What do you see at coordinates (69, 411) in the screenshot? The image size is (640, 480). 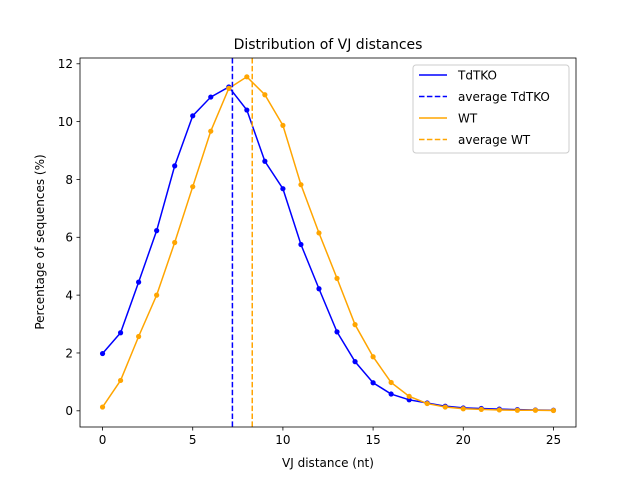 I see `y-tick-label: 0` at bounding box center [69, 411].